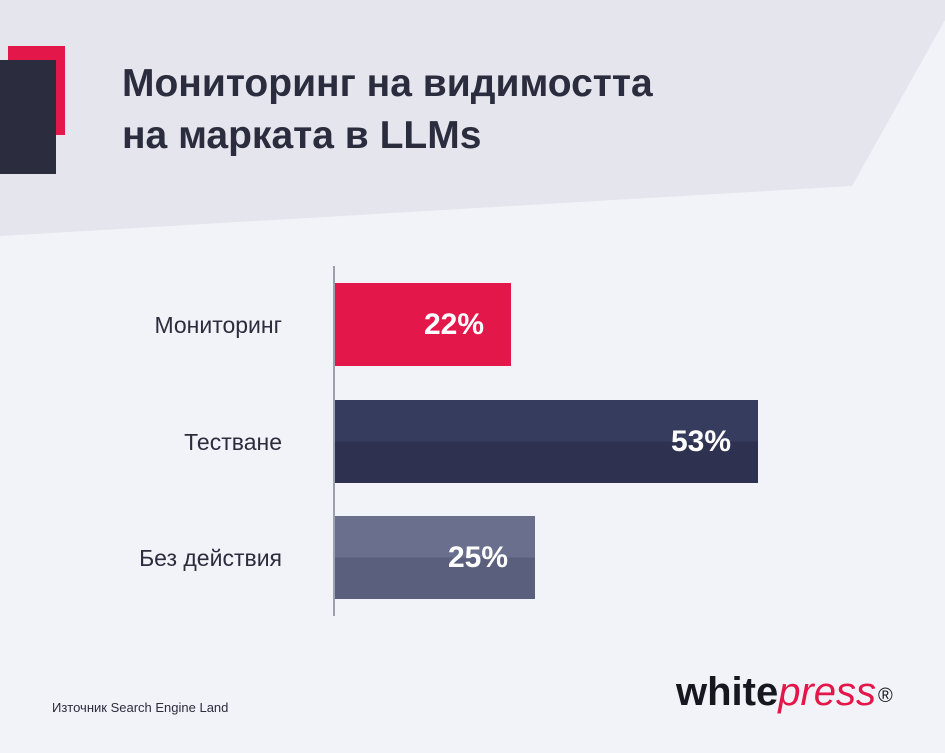  What do you see at coordinates (453, 324) in the screenshot?
I see `bar-value-label: 22%` at bounding box center [453, 324].